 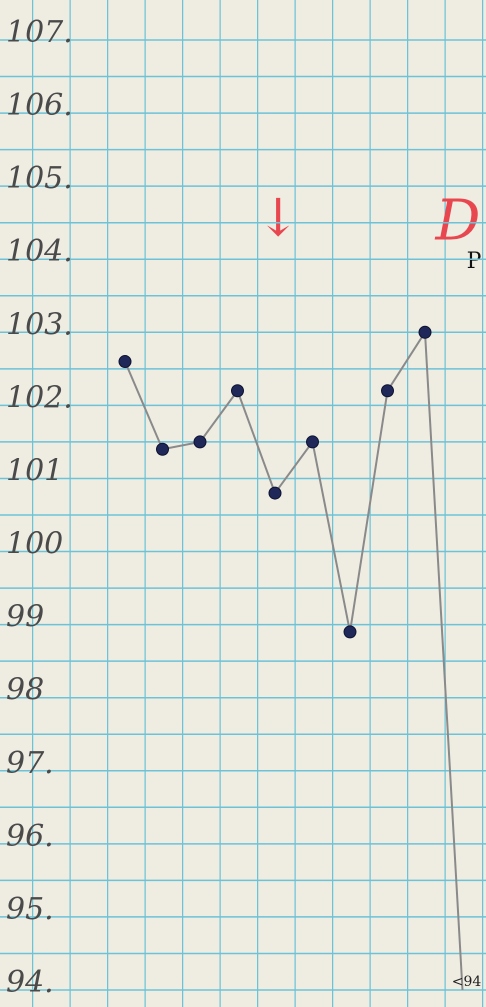 What do you see at coordinates (34, 470) in the screenshot?
I see `y-tick-label: 101` at bounding box center [34, 470].